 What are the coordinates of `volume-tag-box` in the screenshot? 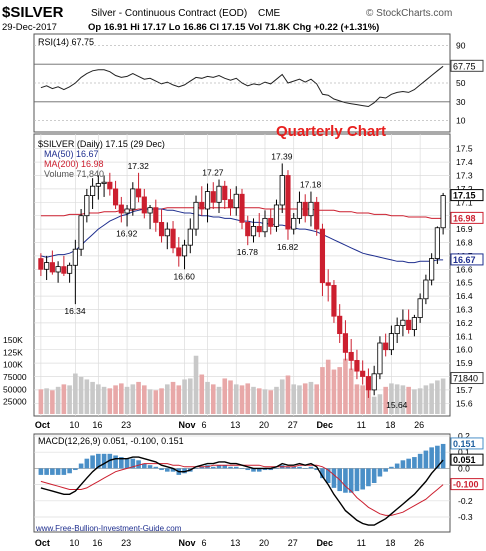 It's located at (467, 378).